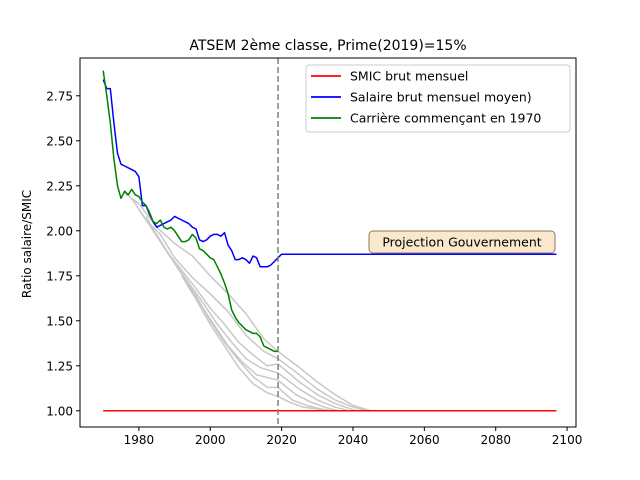 This screenshot has height=480, width=640. I want to click on legend-label-carriere: Carrière commençant en 1970, so click(445, 118).